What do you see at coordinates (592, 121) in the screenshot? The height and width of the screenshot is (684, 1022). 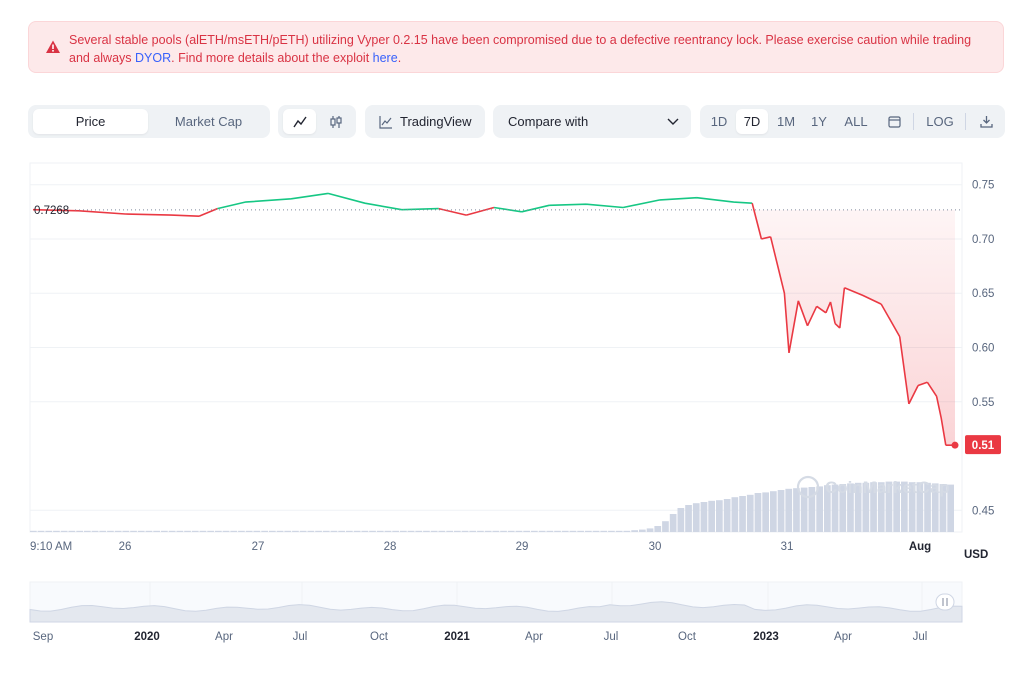 I see `compare-with-dropdown: Compare with` at bounding box center [592, 121].